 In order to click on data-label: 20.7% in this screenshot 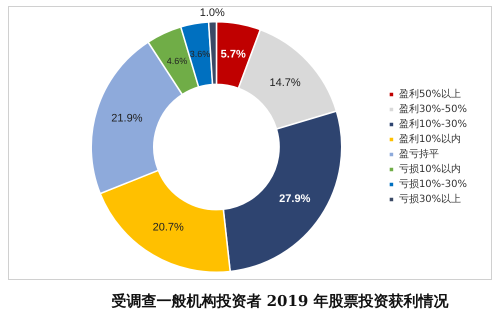, I will do `click(168, 228)`.